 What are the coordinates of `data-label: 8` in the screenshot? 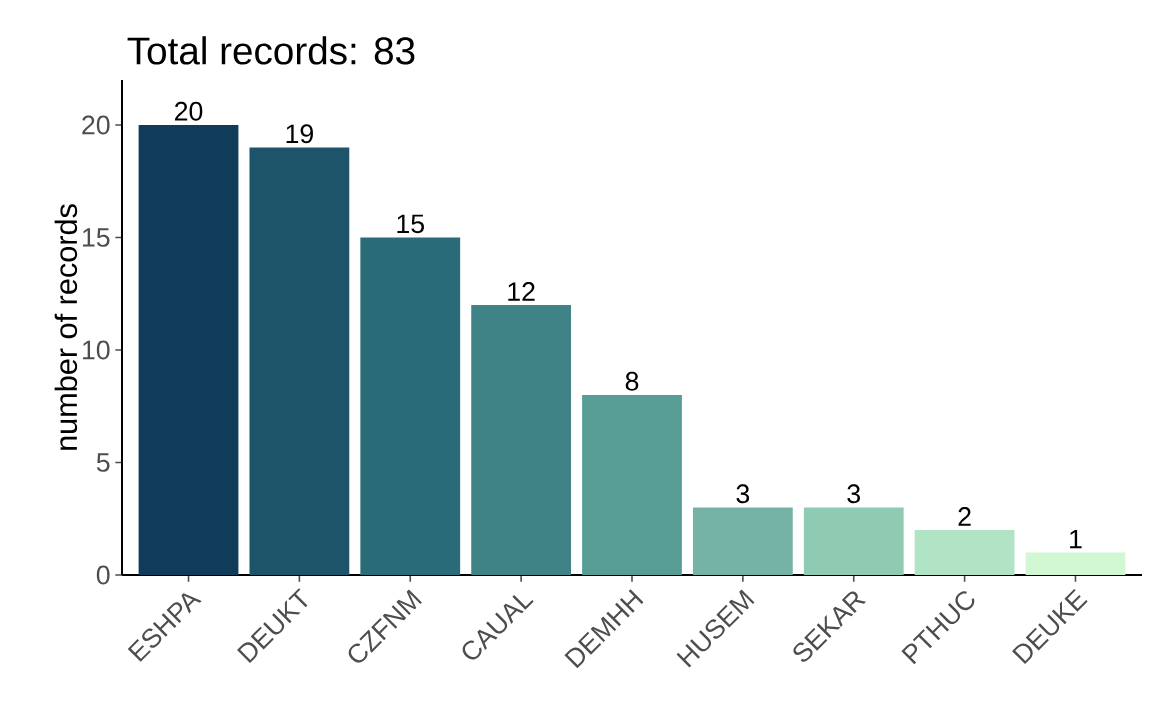 It's located at (632, 381).